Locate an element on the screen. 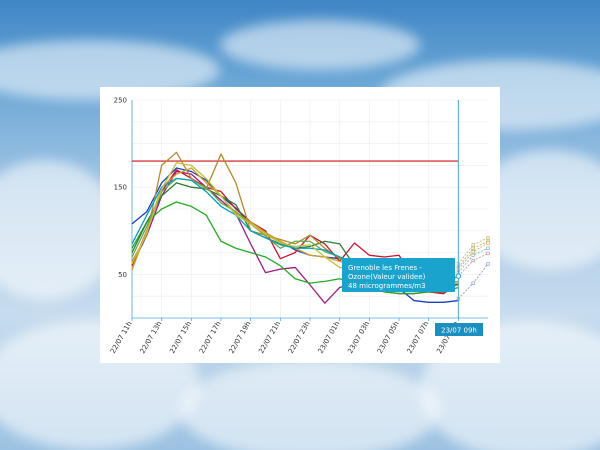 The width and height of the screenshot is (600, 450). tooltip-background is located at coordinates (398, 275).